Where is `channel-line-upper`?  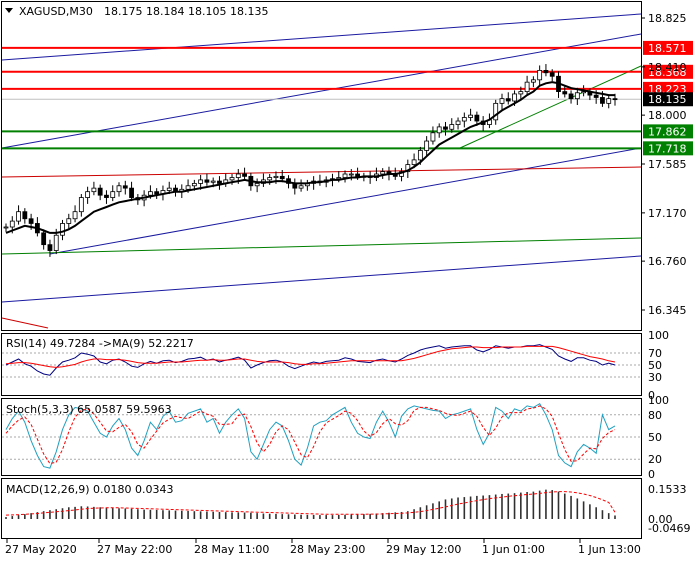 channel-line-upper is located at coordinates (321, 37).